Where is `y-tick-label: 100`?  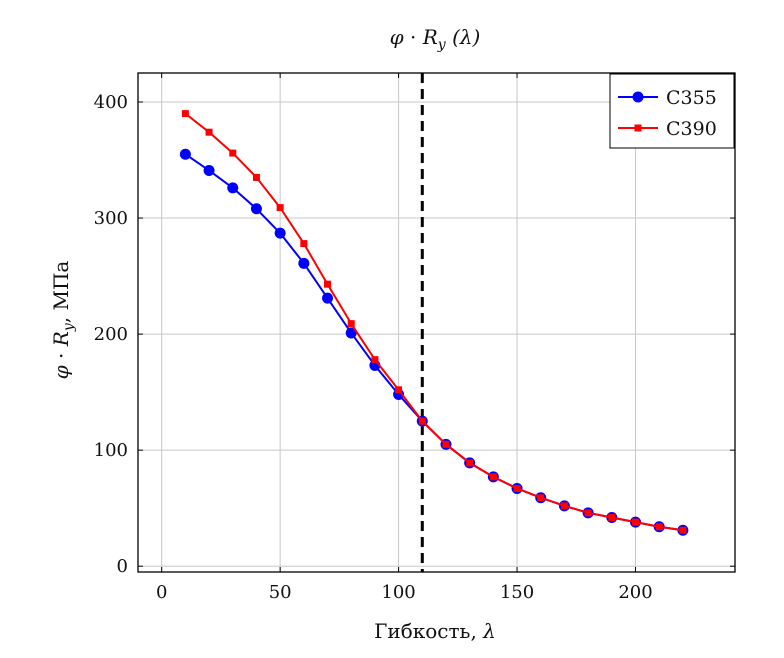
y-tick-label: 100 is located at coordinates (111, 450).